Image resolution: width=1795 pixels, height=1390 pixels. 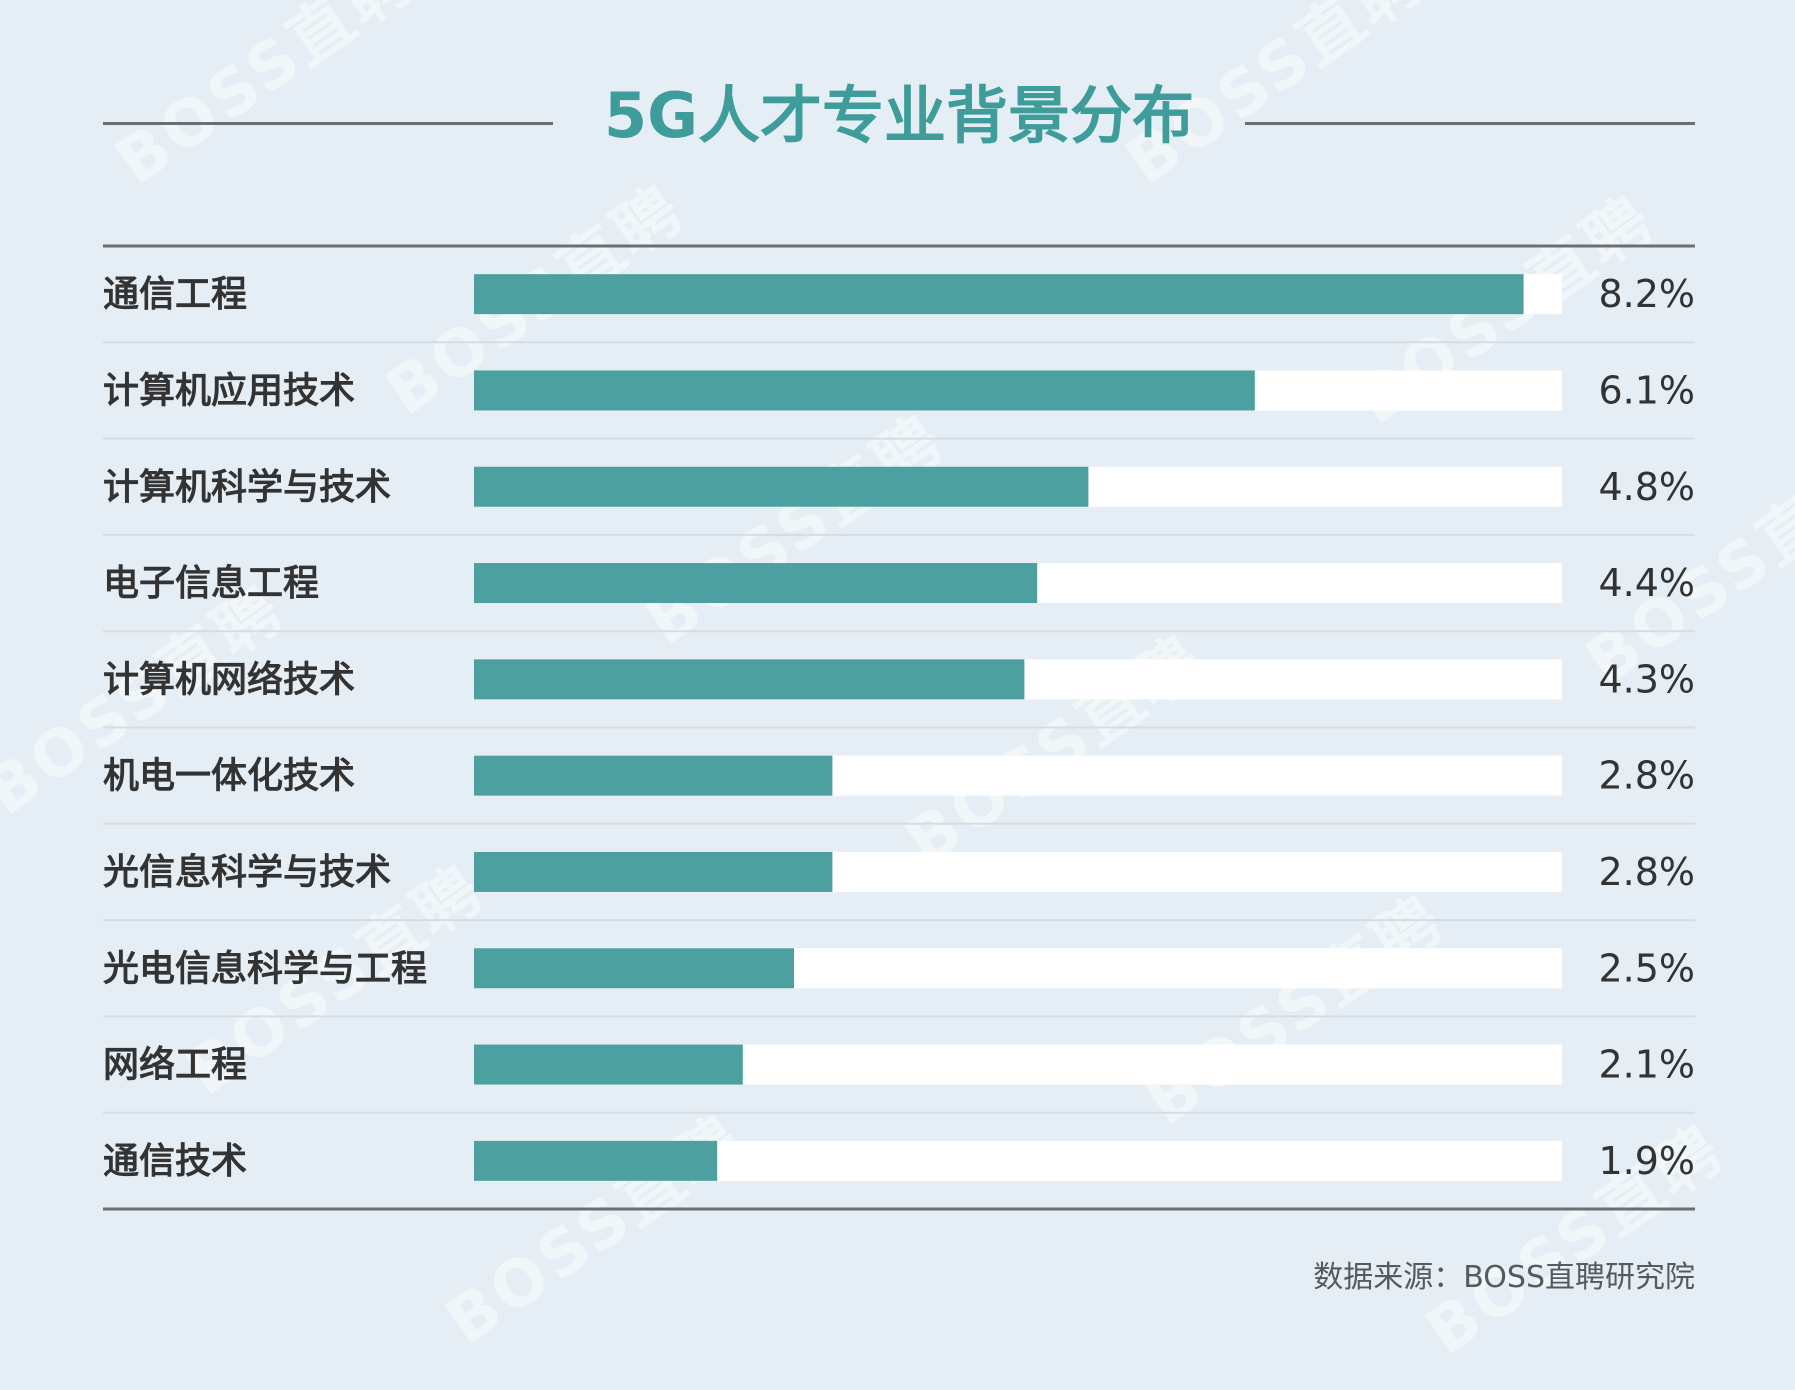 I want to click on title-row: 5G人才专业背景分布, so click(x=899, y=123).